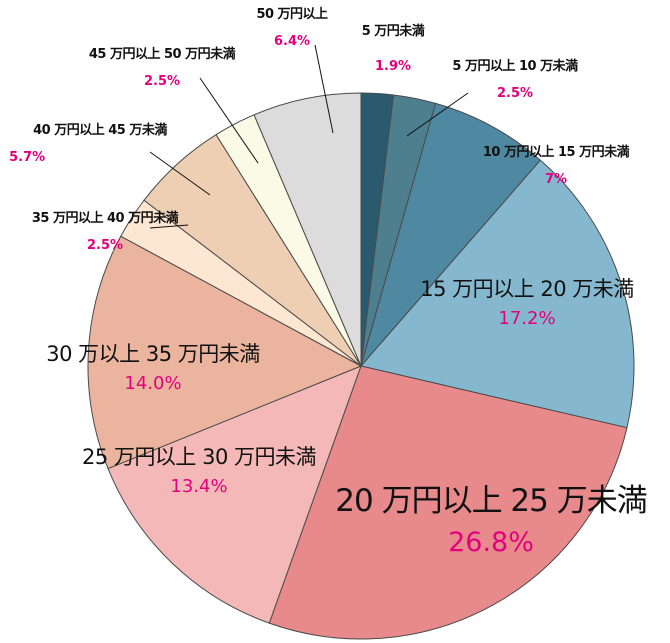 This screenshot has height=643, width=670. What do you see at coordinates (515, 93) in the screenshot?
I see `label-5-to-10-percent: 2.5%` at bounding box center [515, 93].